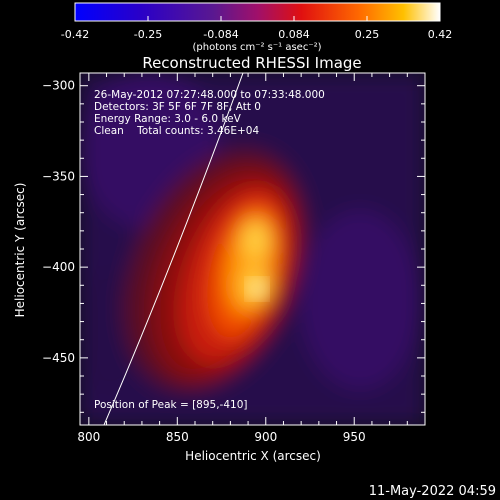 The image size is (500, 500). I want to click on peak-position-label: Position of Peak = [895,-410], so click(171, 405).